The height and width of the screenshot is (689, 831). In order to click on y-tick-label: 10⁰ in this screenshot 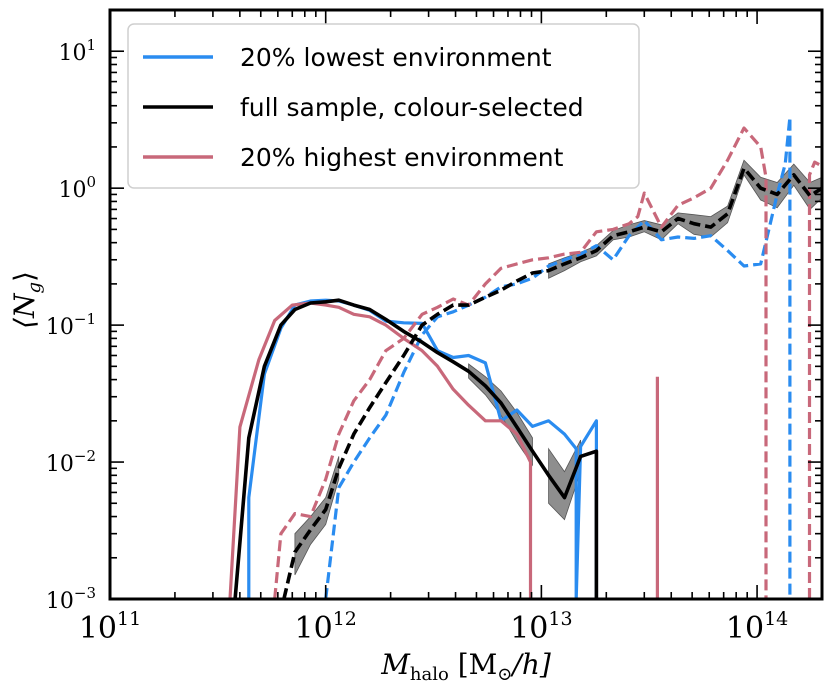, I will do `click(77, 188)`.